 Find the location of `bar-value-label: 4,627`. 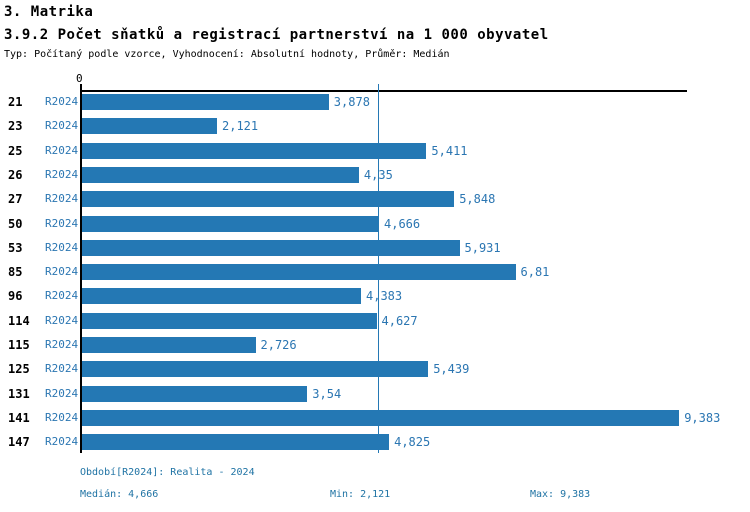

bar-value-label: 4,627 is located at coordinates (399, 320).